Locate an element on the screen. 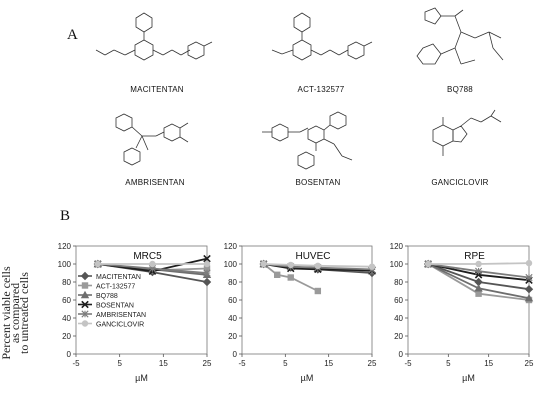  y-axis-label-line-1: Percent viable cells is located at coordinates (6, 313).